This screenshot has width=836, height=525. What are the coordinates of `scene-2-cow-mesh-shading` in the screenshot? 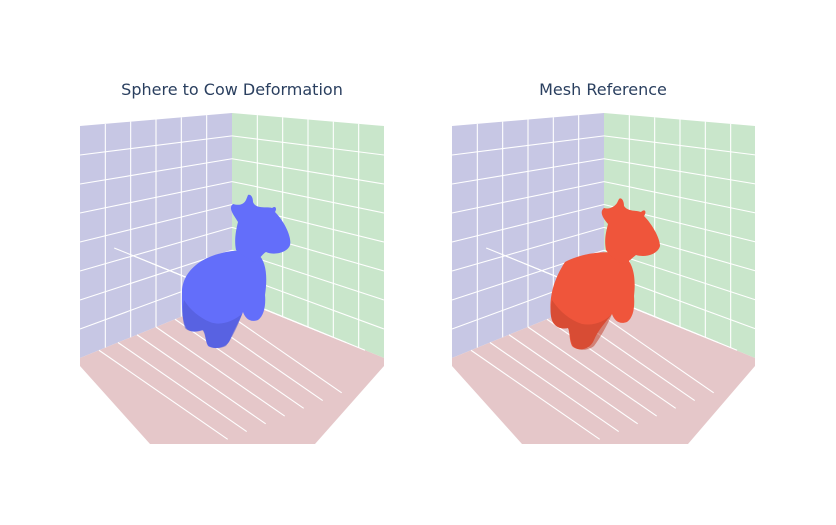 It's located at (581, 325).